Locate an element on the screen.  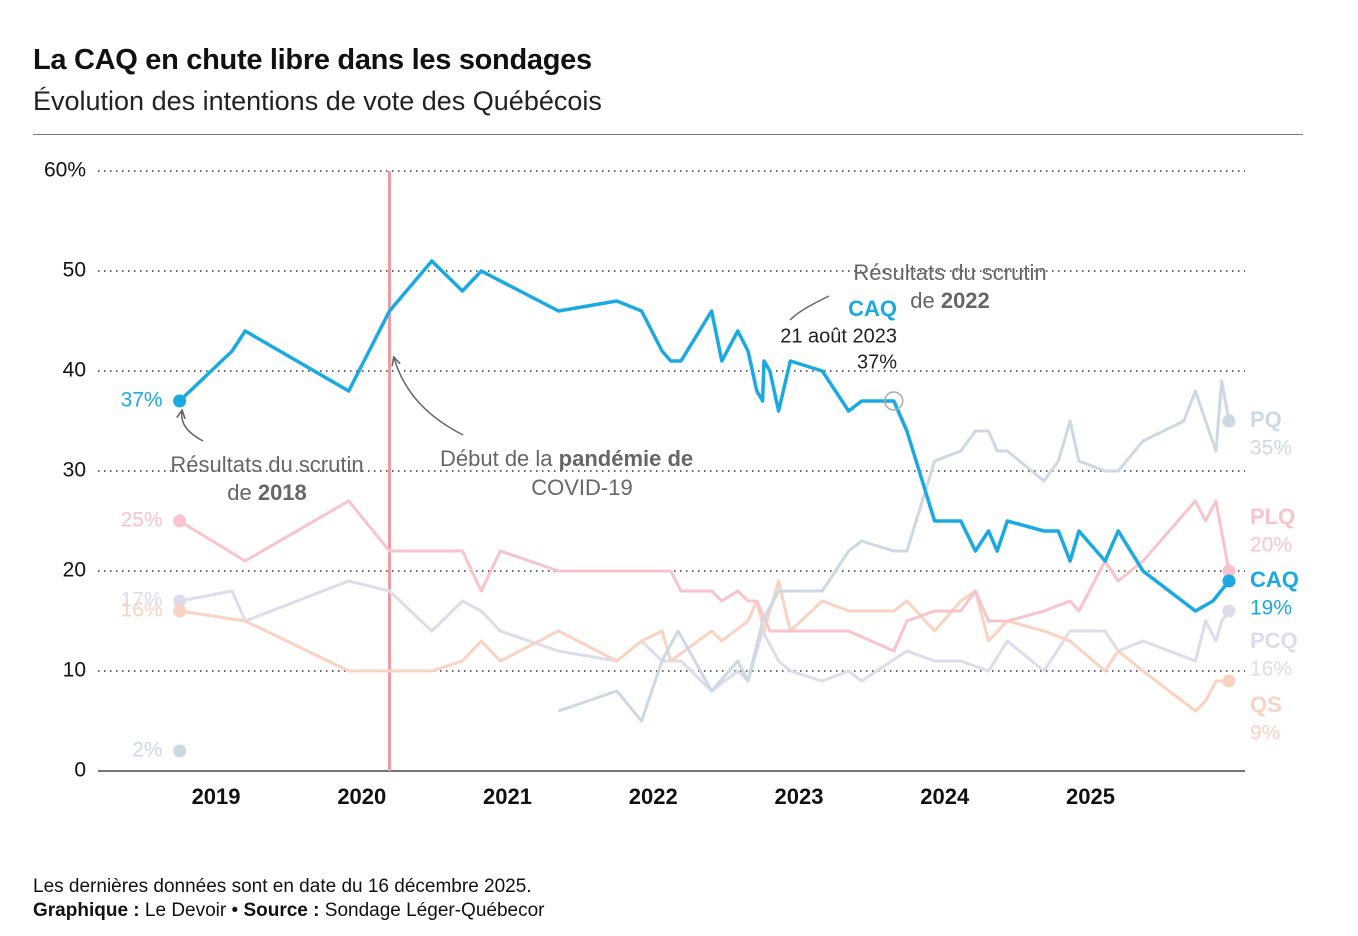
annotation: 21 août 2023 is located at coordinates (838, 336).